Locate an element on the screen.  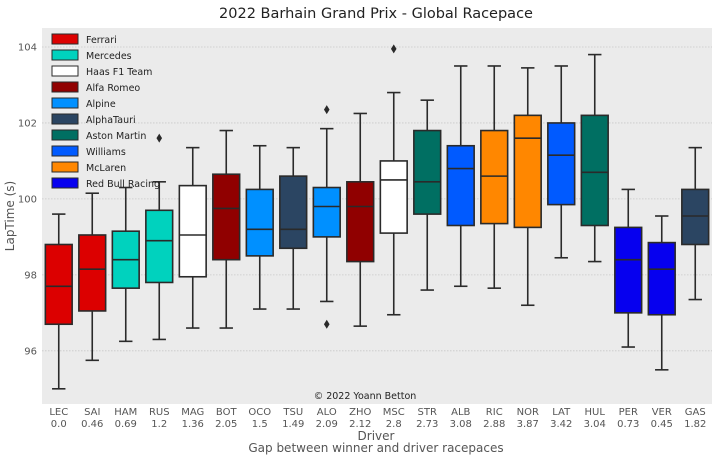
legend-label: AlphaTauri is located at coordinates (111, 120).